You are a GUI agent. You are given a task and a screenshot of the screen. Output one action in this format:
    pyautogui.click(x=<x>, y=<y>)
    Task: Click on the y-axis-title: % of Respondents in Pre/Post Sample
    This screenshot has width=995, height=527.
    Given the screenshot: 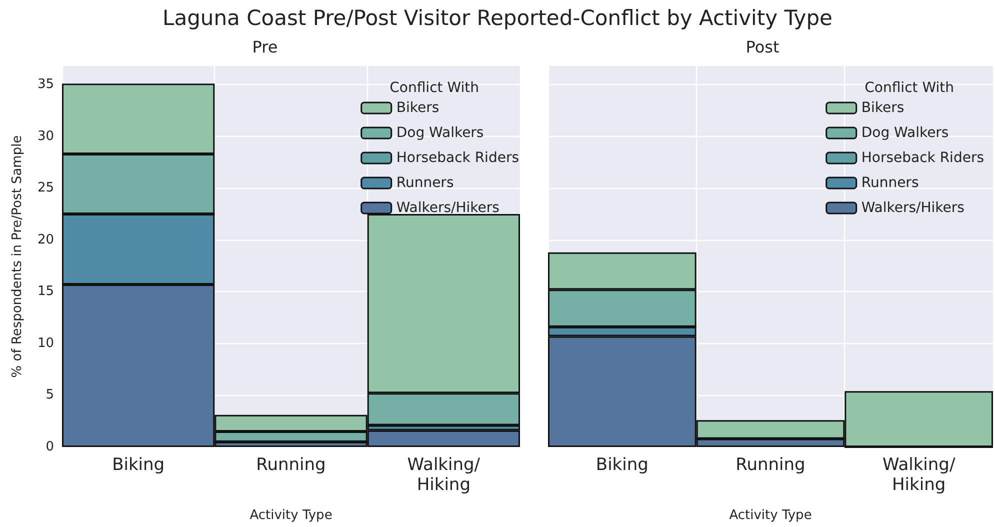 What is the action you would take?
    pyautogui.click(x=17, y=256)
    